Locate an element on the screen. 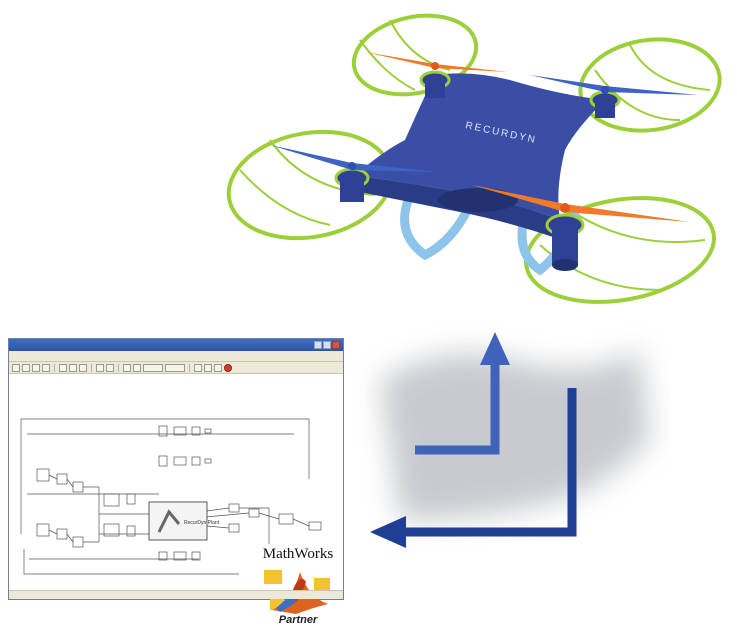 The width and height of the screenshot is (737, 630). save-icon is located at coordinates (36, 367).